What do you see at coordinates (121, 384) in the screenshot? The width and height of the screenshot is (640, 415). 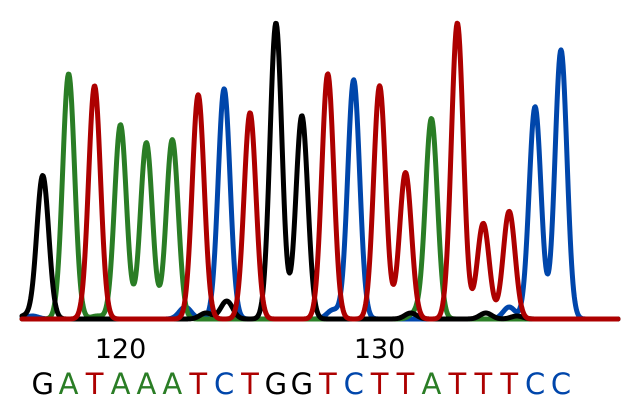 I see `base-call-120: A` at bounding box center [121, 384].